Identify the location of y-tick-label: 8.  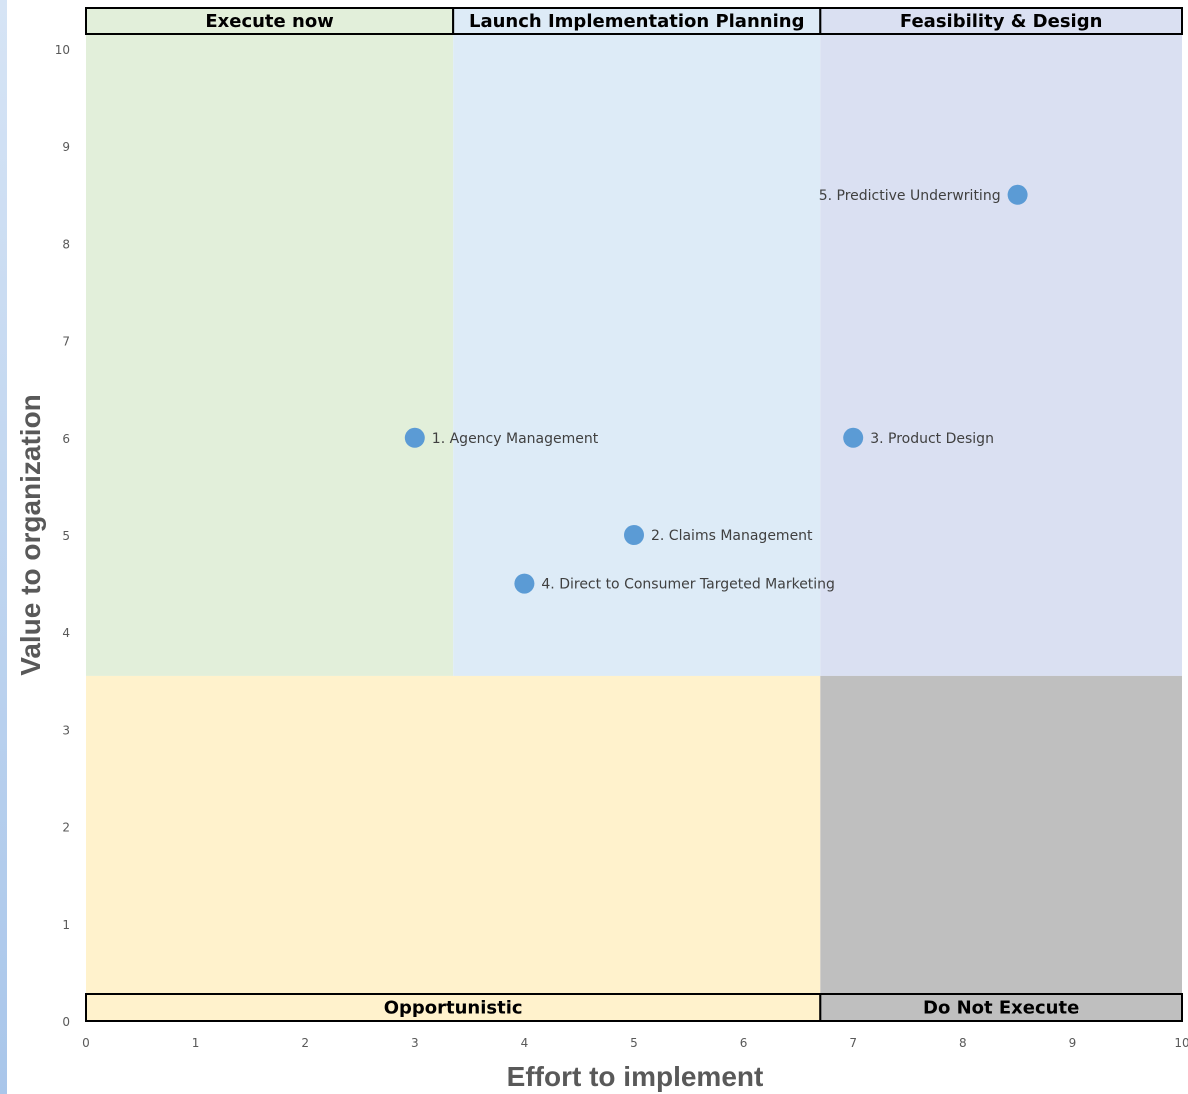
(66, 244).